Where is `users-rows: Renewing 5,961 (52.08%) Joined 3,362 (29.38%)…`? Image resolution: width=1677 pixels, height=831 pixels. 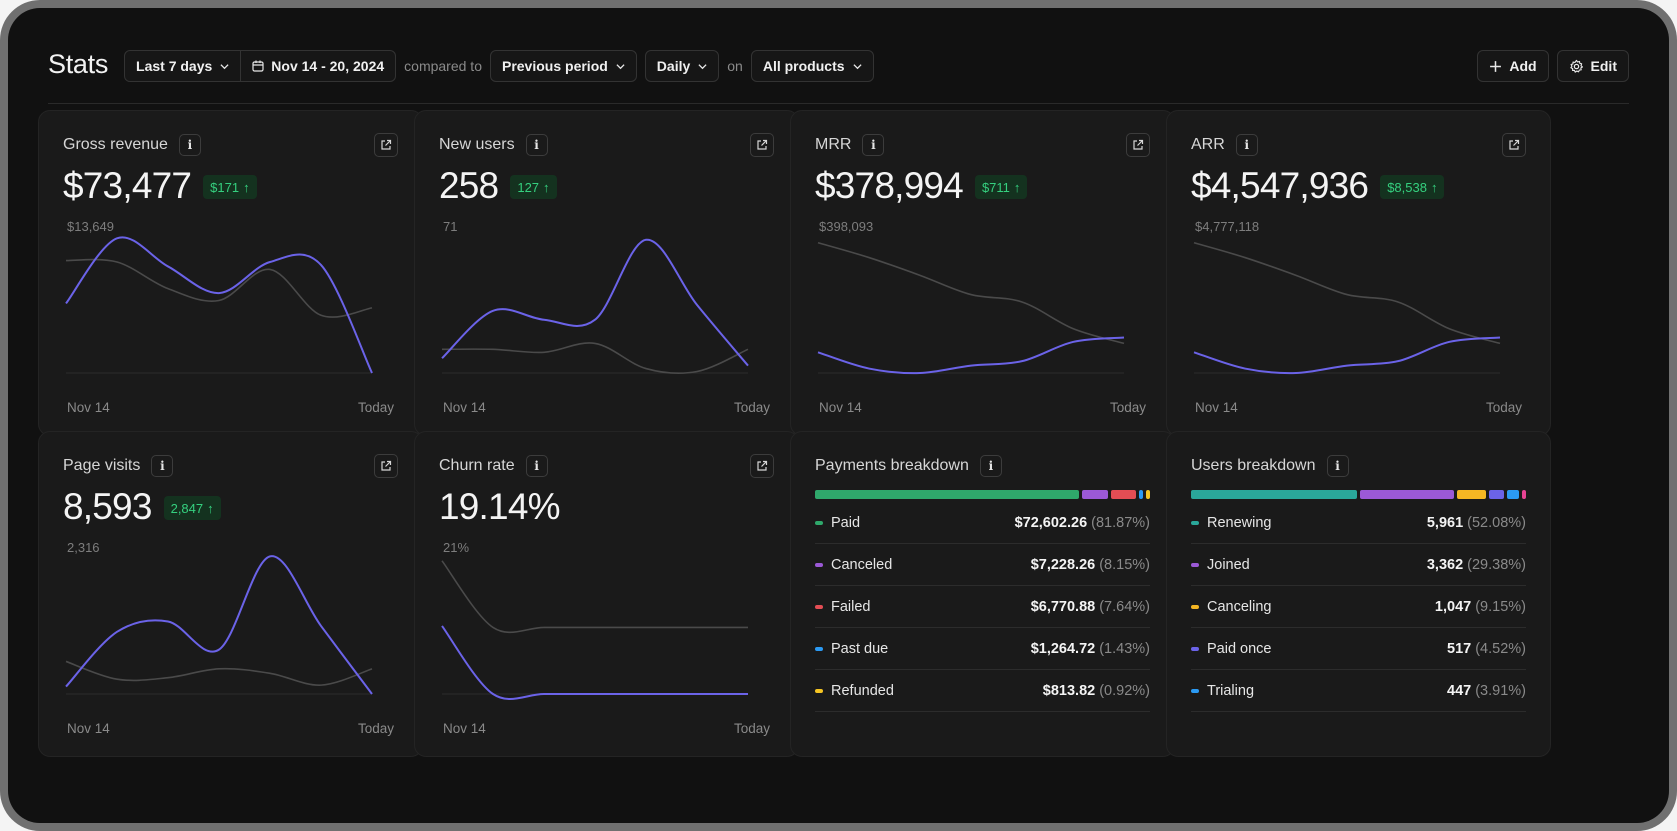 users-rows: Renewing 5,961 (52.08%) Joined 3,362 (29.38%)… is located at coordinates (1358, 607).